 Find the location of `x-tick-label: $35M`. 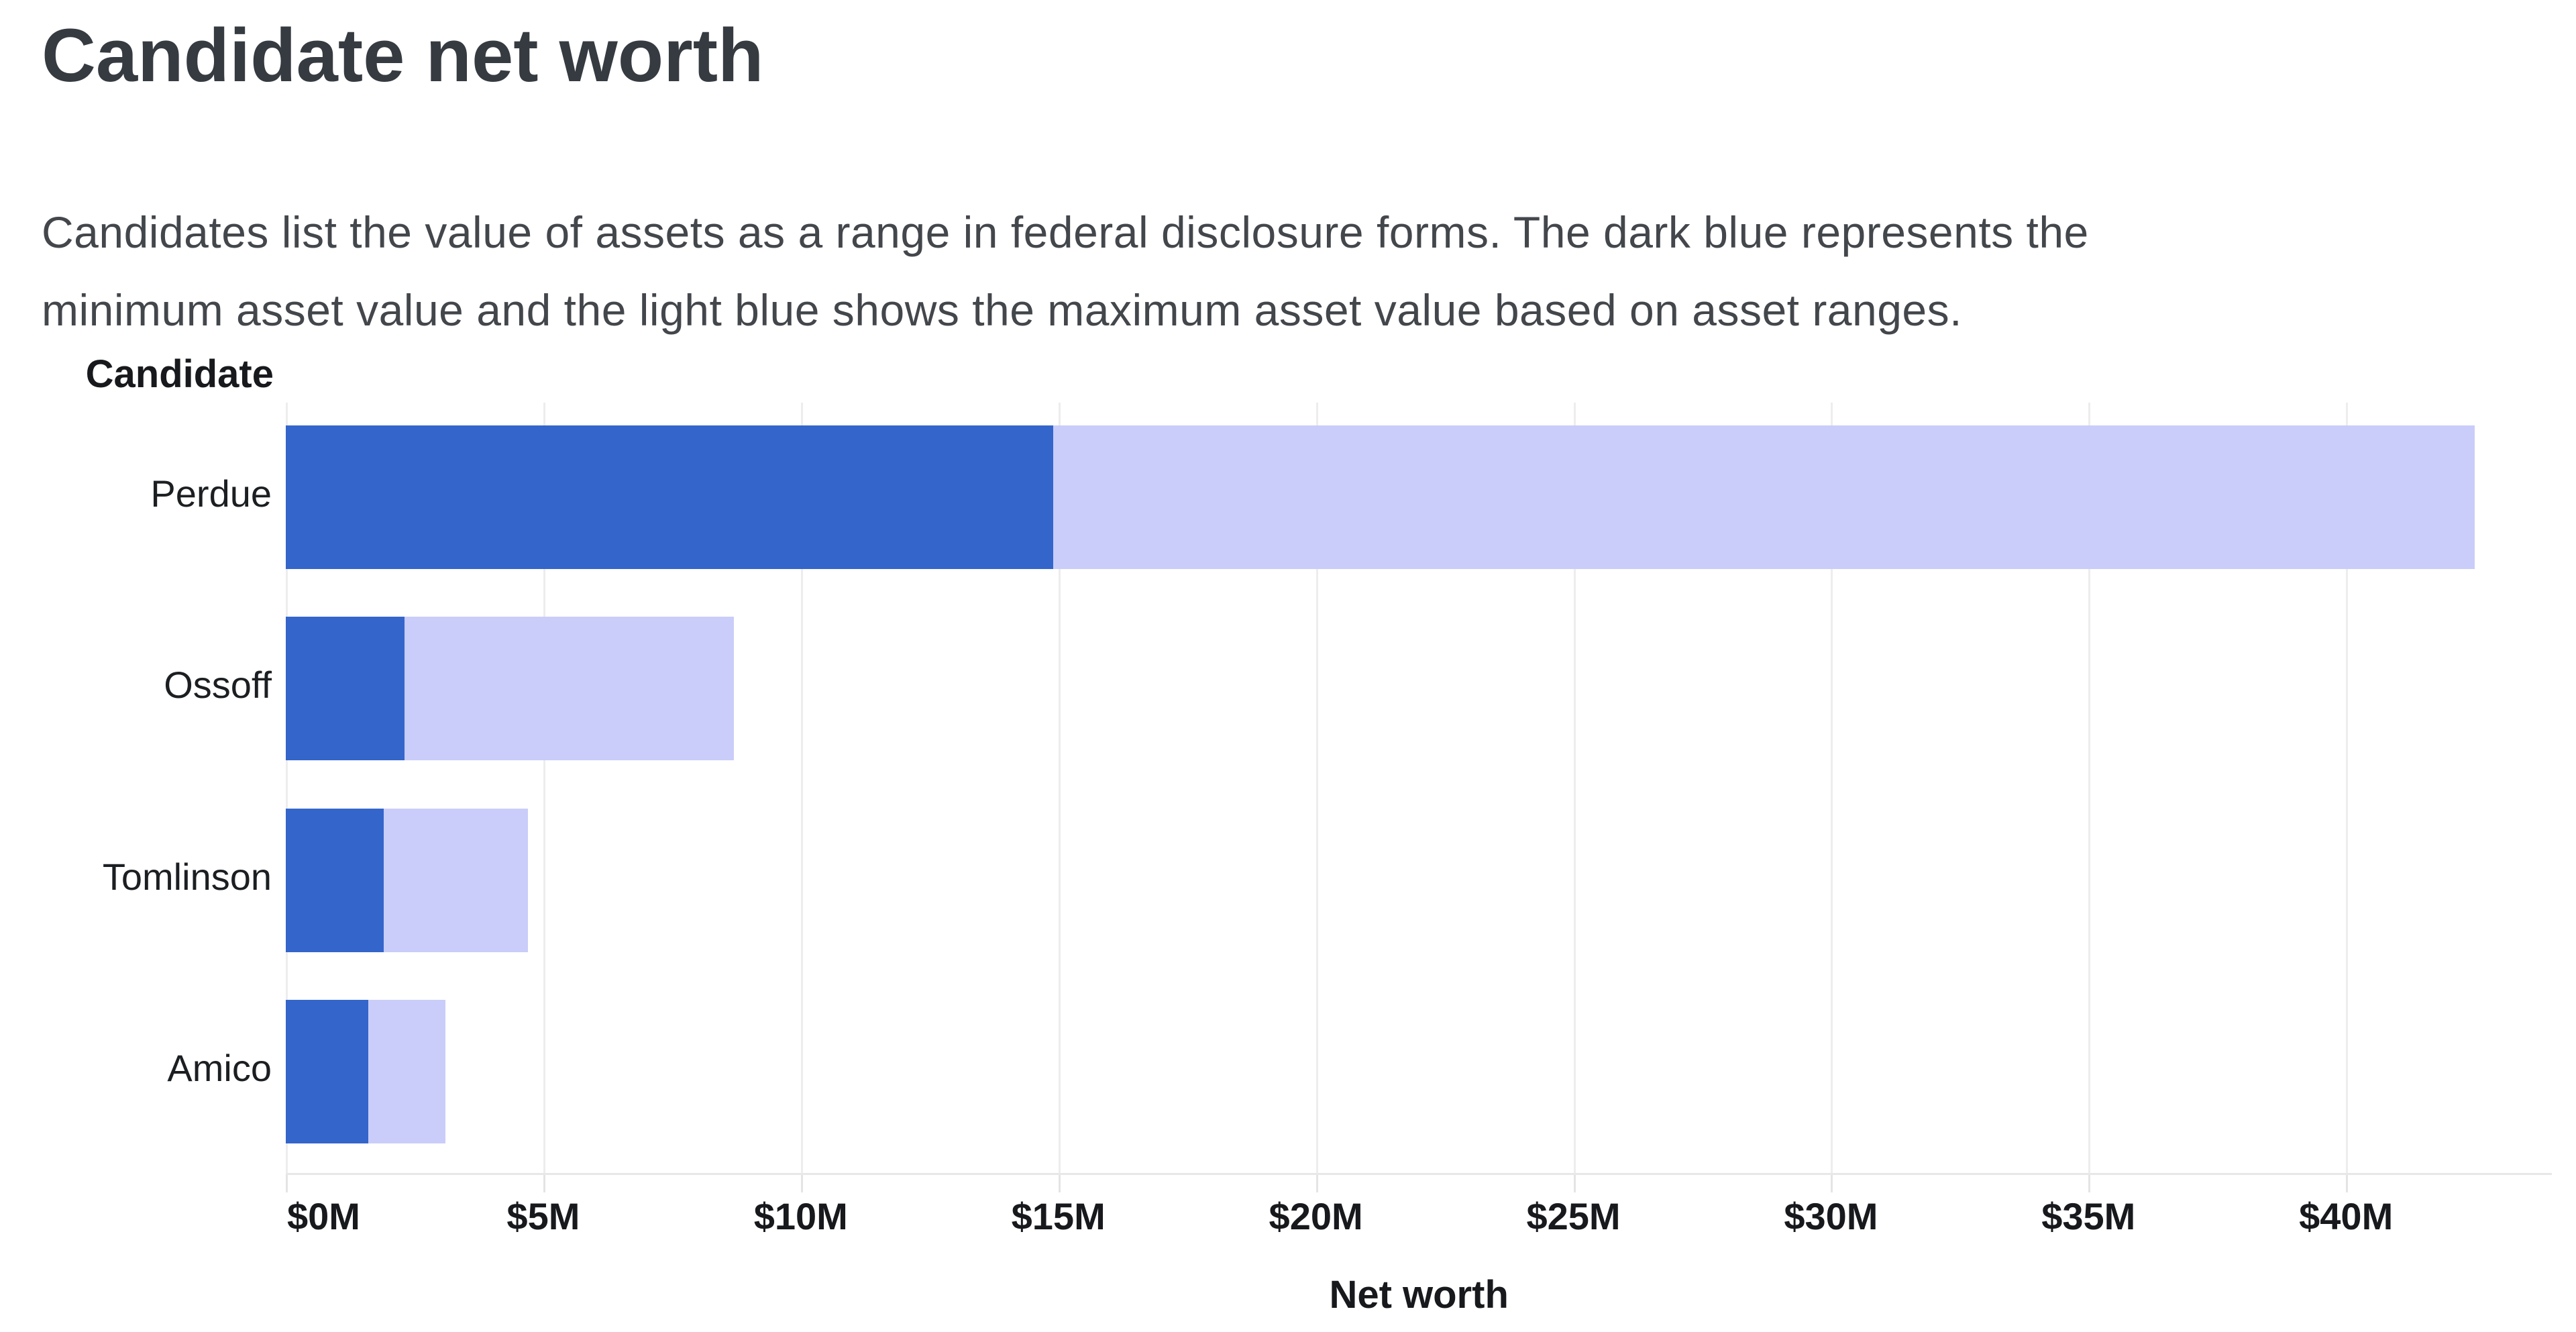

x-tick-label: $35M is located at coordinates (2088, 1216).